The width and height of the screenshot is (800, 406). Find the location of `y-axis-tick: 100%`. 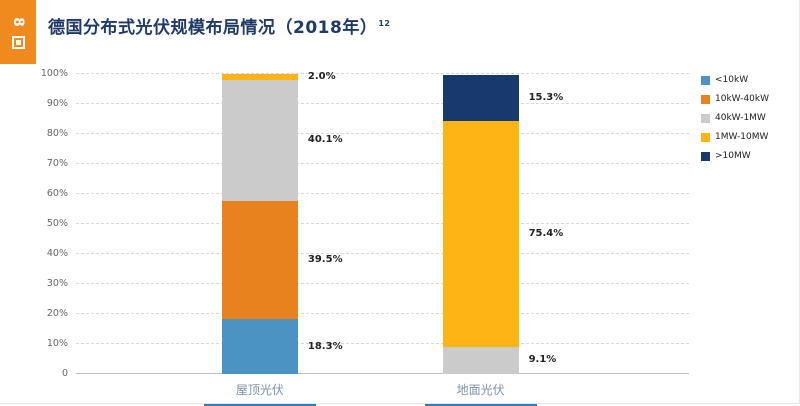

y-axis-tick: 100% is located at coordinates (54, 73).